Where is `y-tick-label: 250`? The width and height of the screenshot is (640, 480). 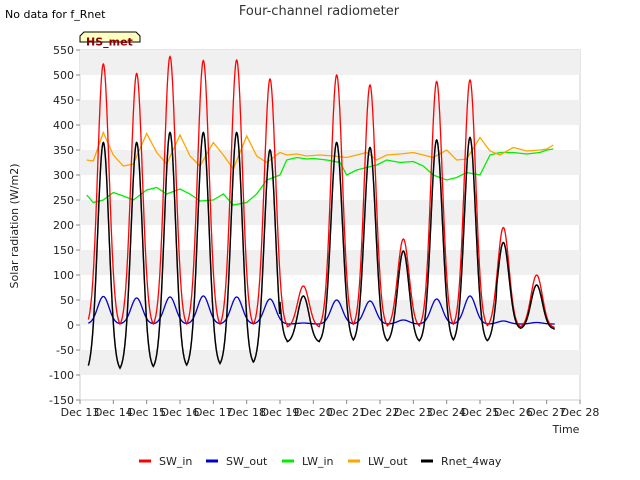
y-tick-label: 250 is located at coordinates (63, 200).